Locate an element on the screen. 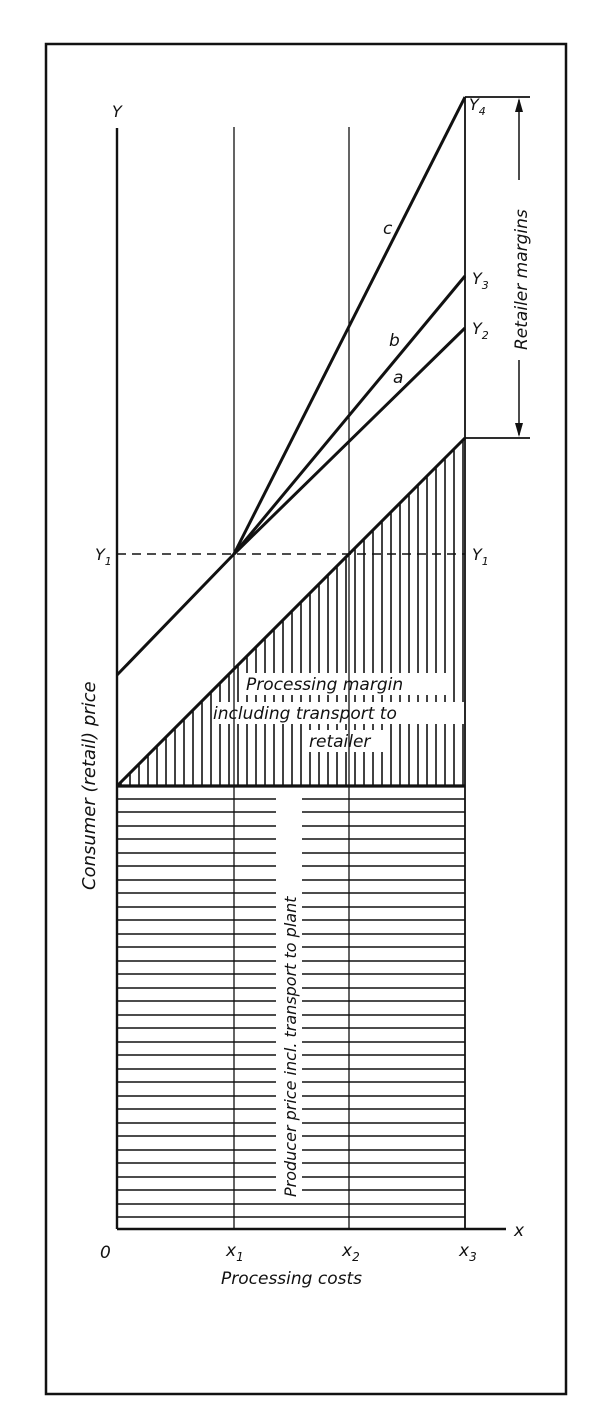 The width and height of the screenshot is (600, 1423). line-c is located at coordinates (349, 325).